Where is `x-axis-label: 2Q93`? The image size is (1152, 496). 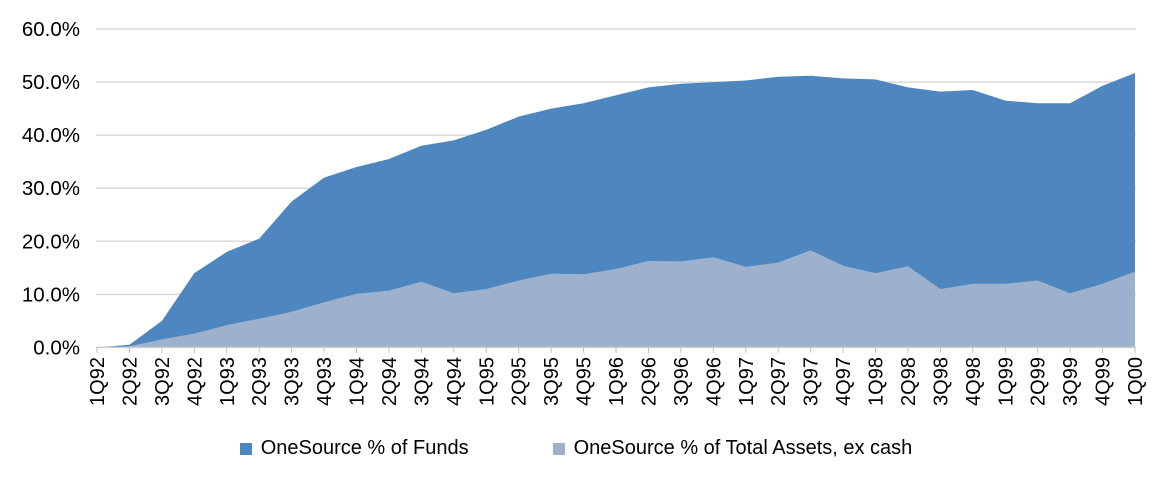 x-axis-label: 2Q93 is located at coordinates (260, 381).